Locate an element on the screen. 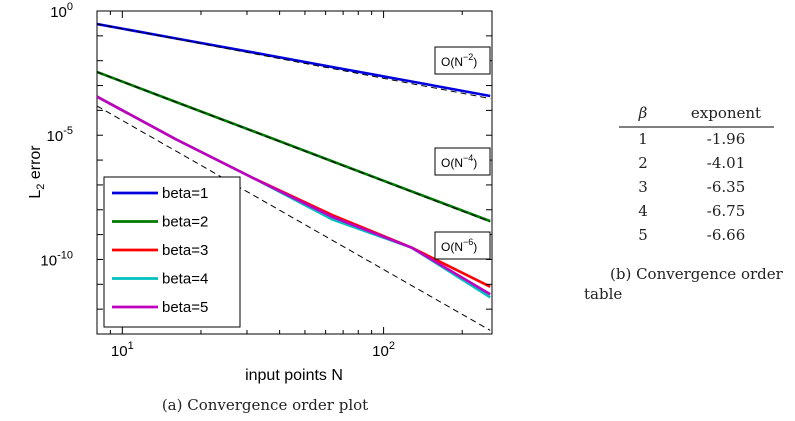 Image resolution: width=795 pixels, height=421 pixels. annotation-label: O(N−2) is located at coordinates (459, 60).